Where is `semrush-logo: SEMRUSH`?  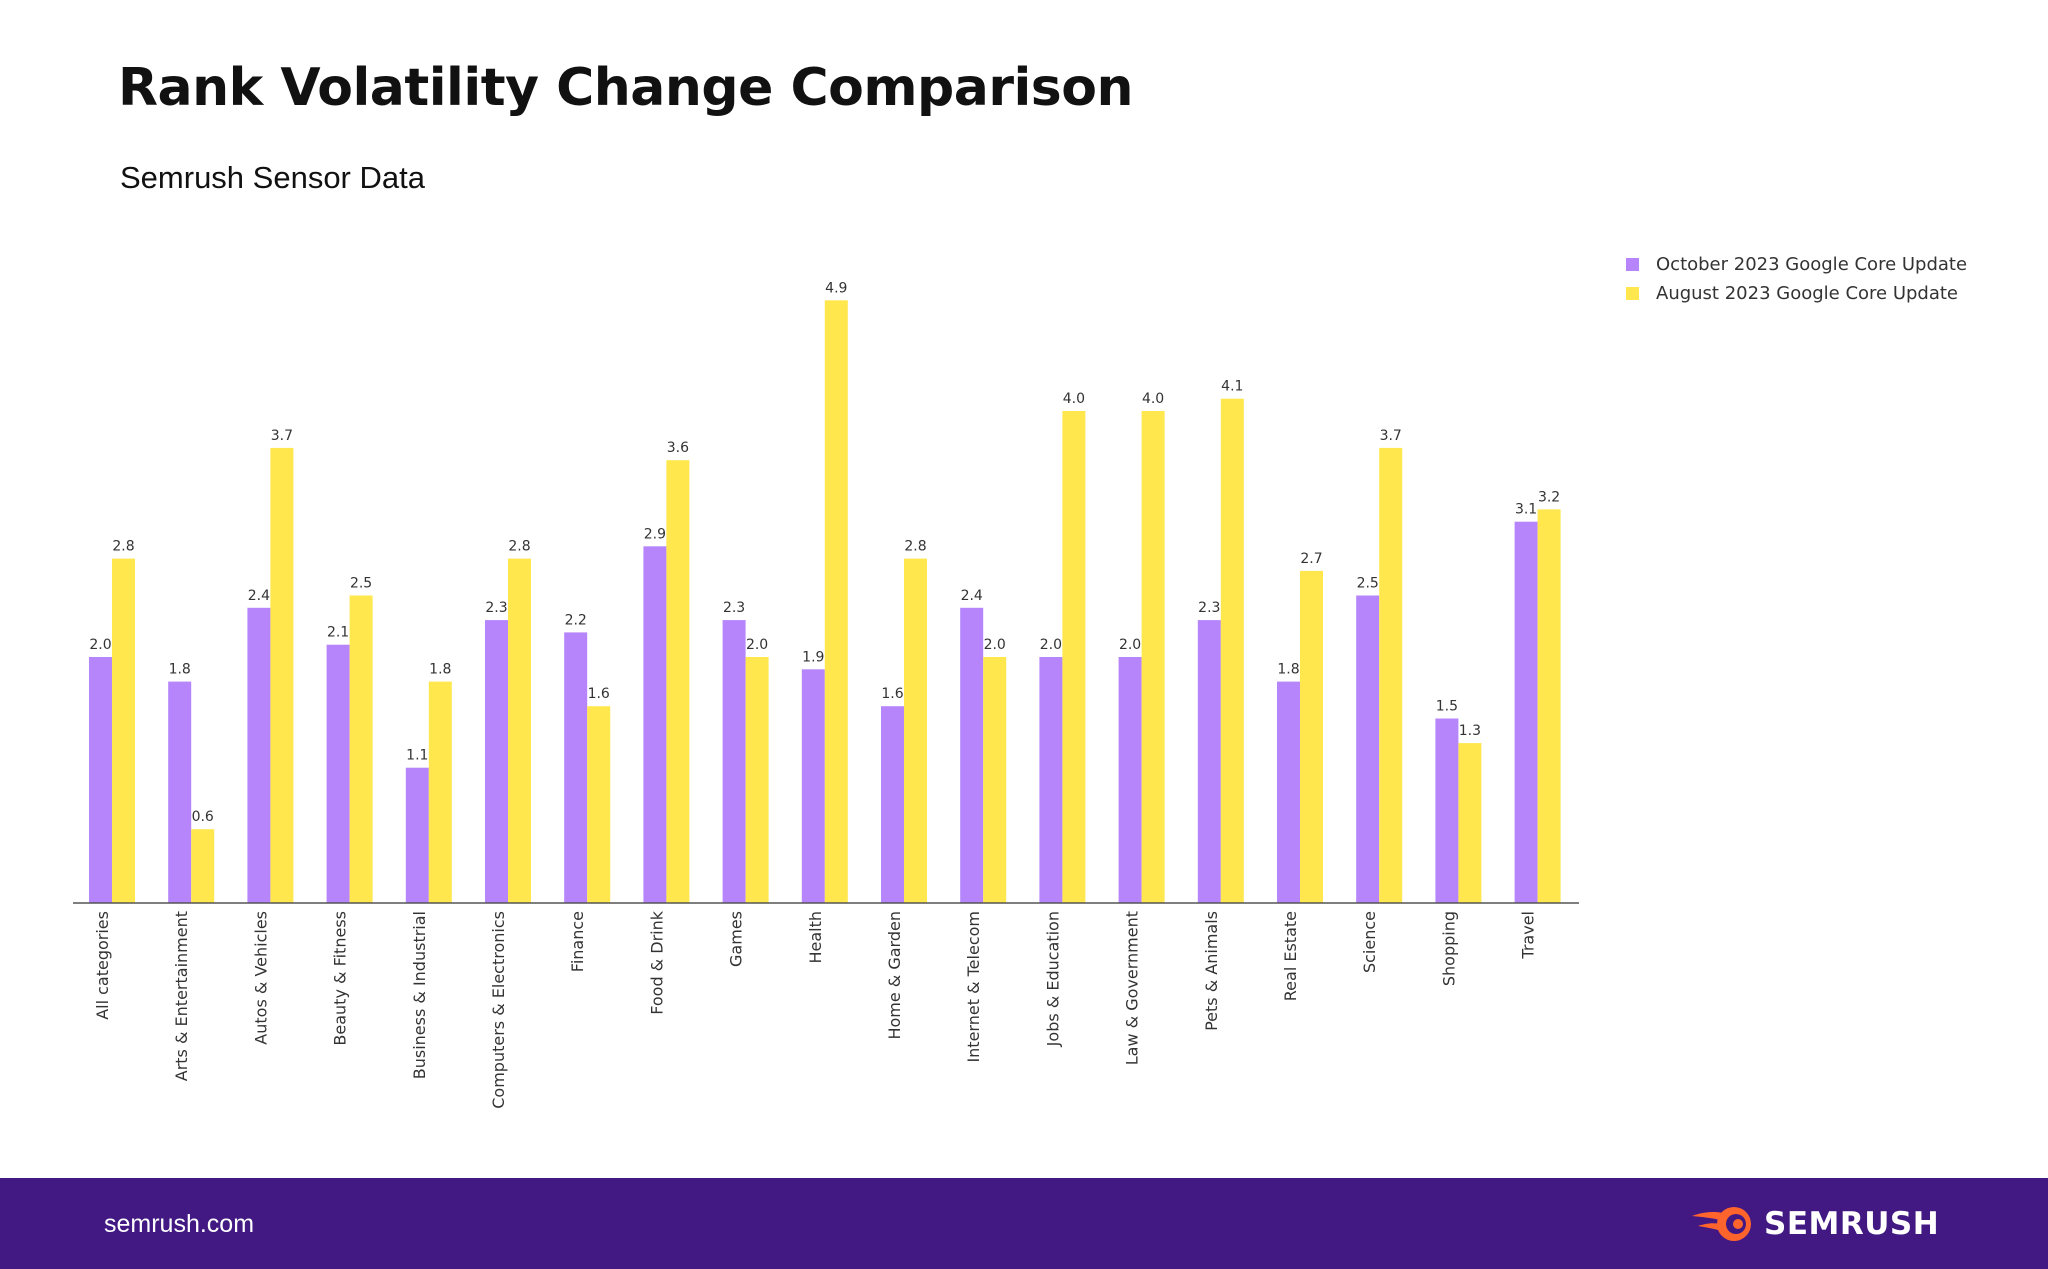 semrush-logo: SEMRUSH is located at coordinates (1814, 1224).